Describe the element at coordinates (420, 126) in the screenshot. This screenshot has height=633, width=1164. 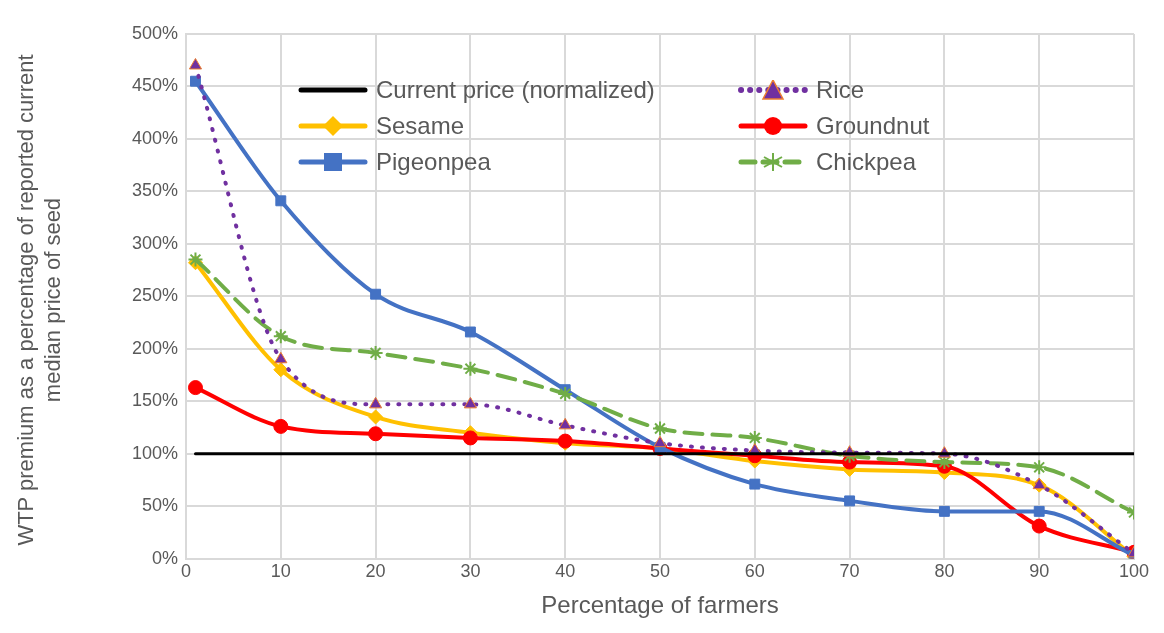
I see `legend-label: Sesame` at that location.